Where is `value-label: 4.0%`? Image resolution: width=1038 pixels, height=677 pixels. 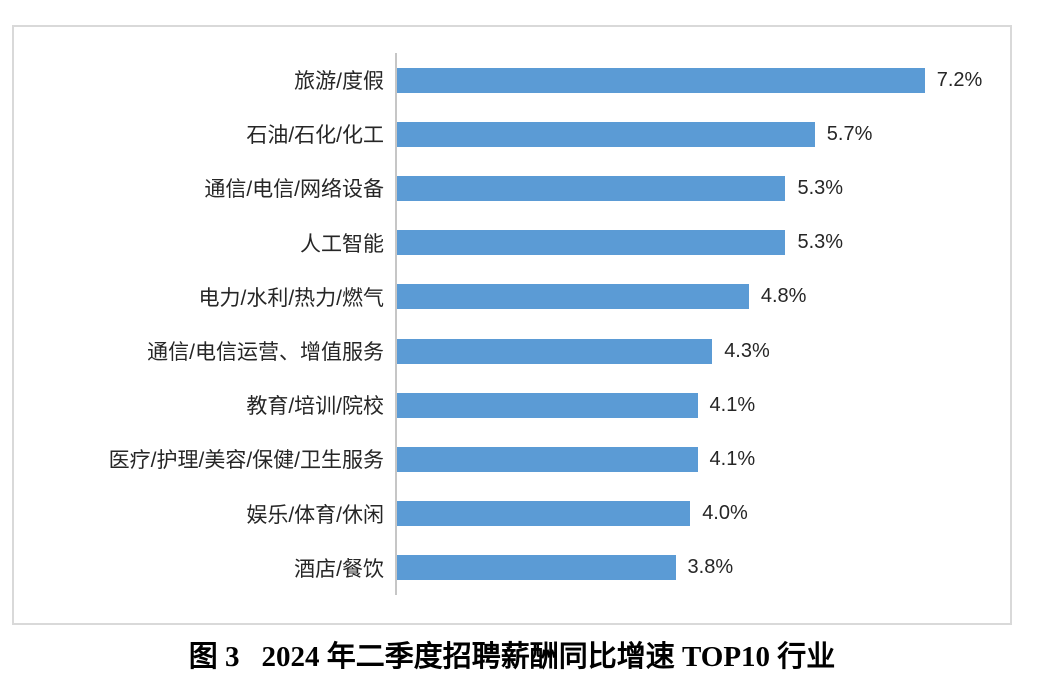
value-label: 4.0% is located at coordinates (725, 513).